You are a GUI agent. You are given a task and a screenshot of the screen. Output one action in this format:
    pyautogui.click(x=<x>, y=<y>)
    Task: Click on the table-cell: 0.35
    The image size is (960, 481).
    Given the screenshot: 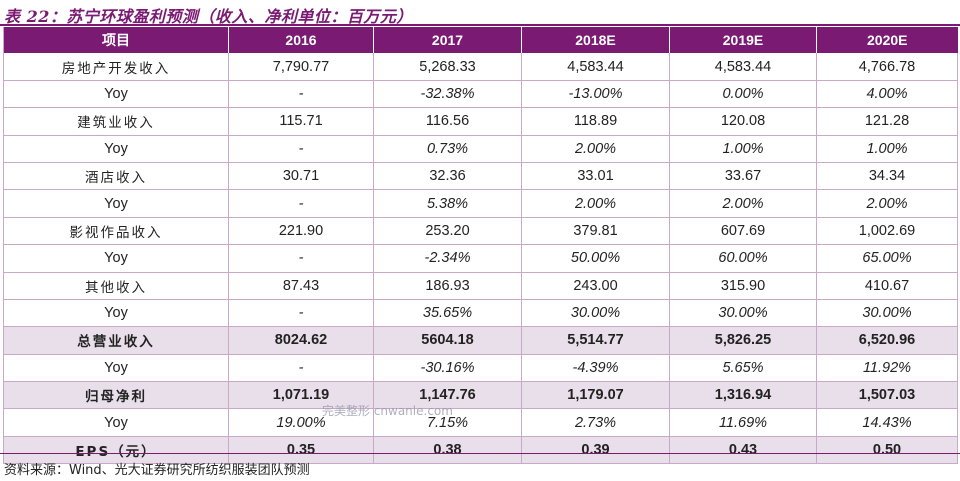 What is the action you would take?
    pyautogui.click(x=301, y=450)
    